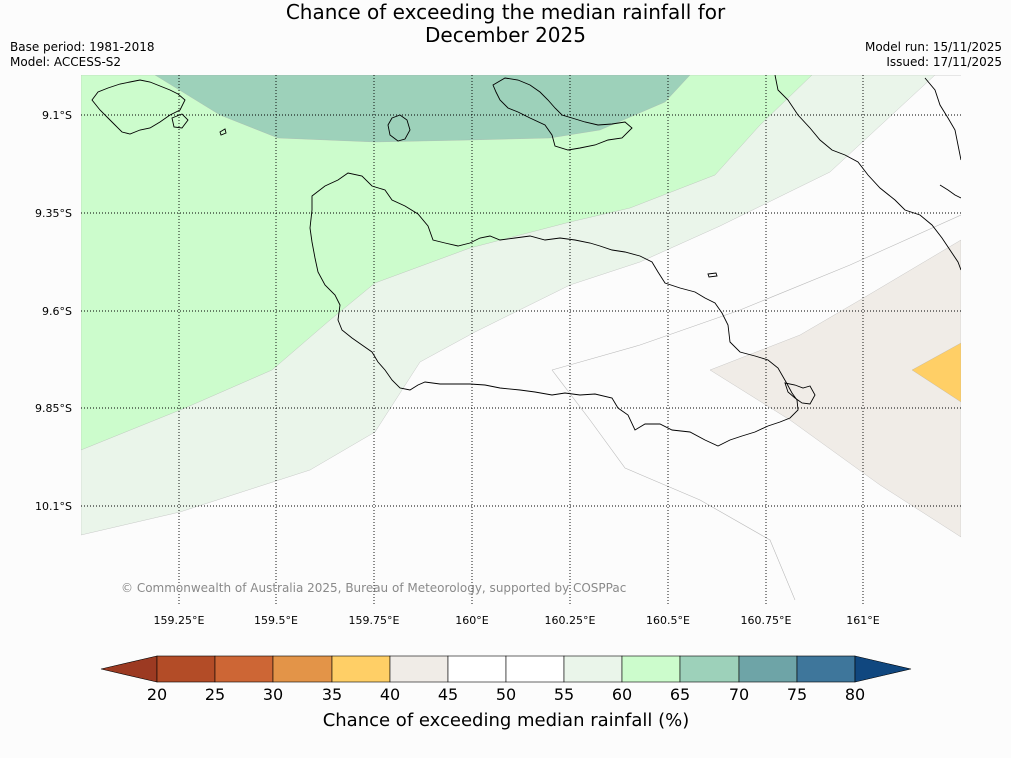  What do you see at coordinates (668, 620) in the screenshot?
I see `lon-label: 160.5°E` at bounding box center [668, 620].